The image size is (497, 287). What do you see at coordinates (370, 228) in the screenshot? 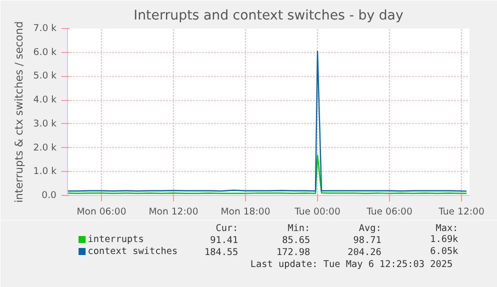
I see `text: Avg:` at bounding box center [370, 228].